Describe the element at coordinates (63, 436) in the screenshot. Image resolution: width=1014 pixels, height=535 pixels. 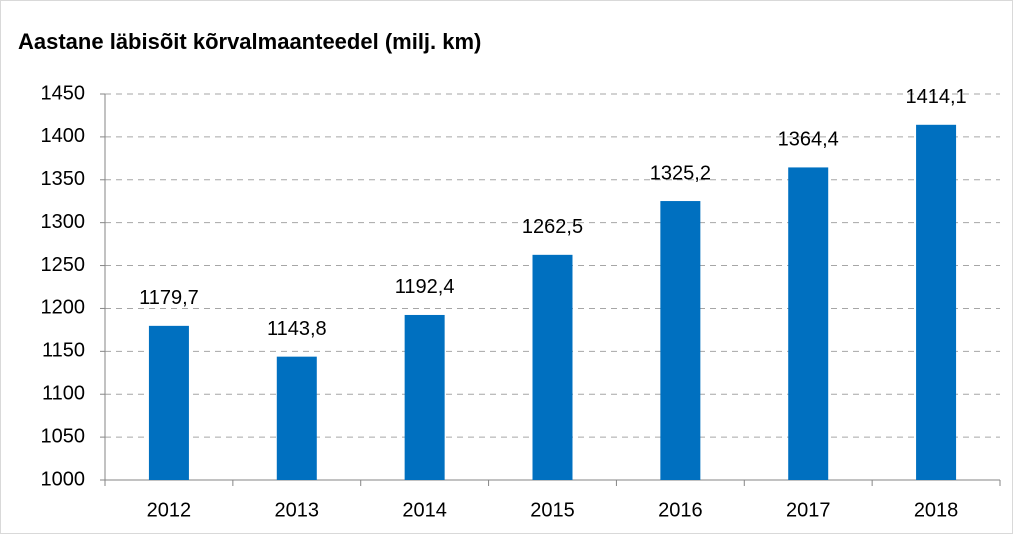
I see `y-tick-label: 1050` at that location.